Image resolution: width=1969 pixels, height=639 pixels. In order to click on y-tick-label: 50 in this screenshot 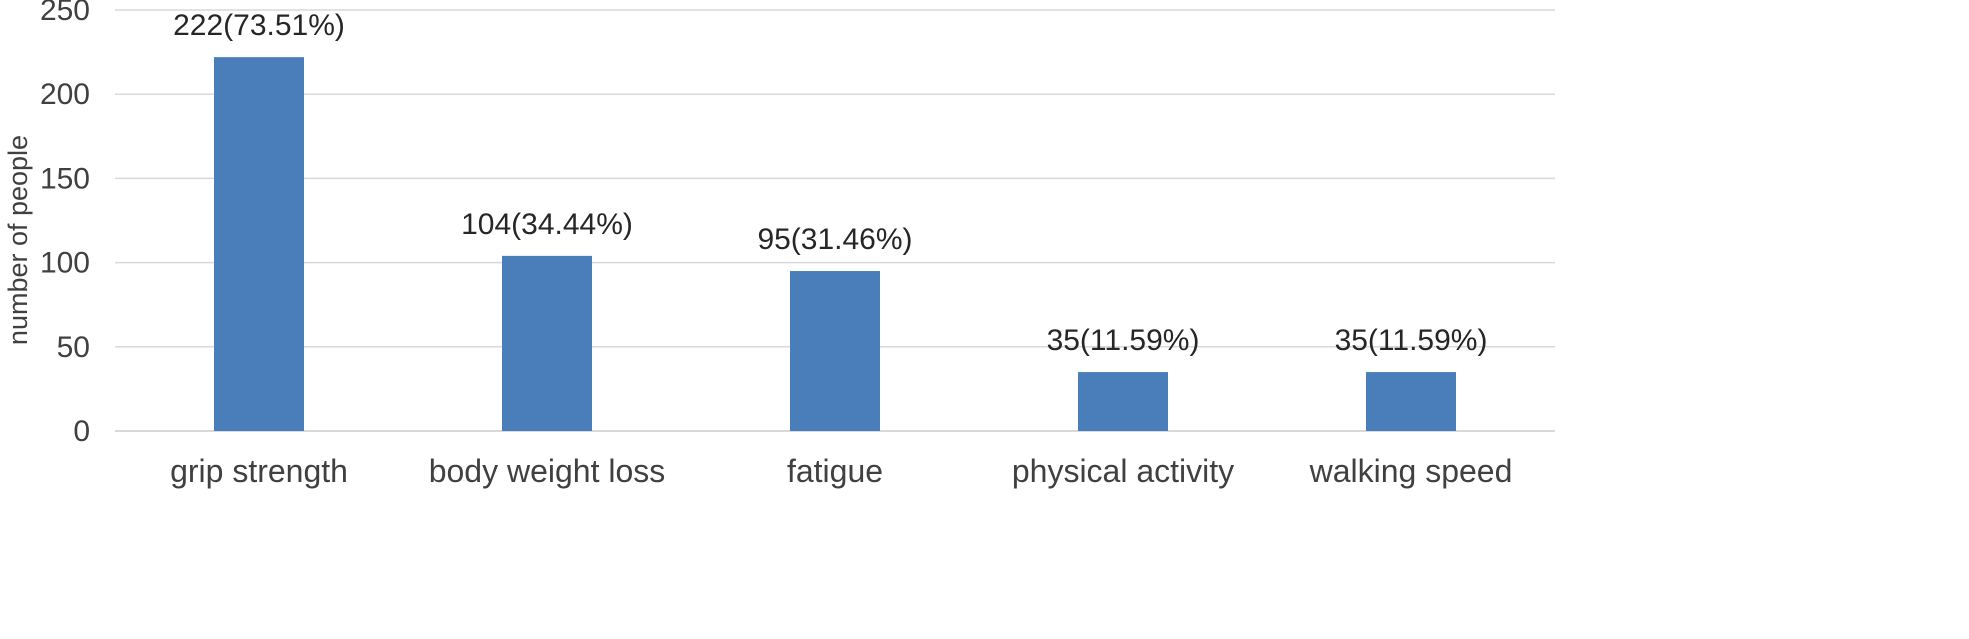, I will do `click(73, 347)`.